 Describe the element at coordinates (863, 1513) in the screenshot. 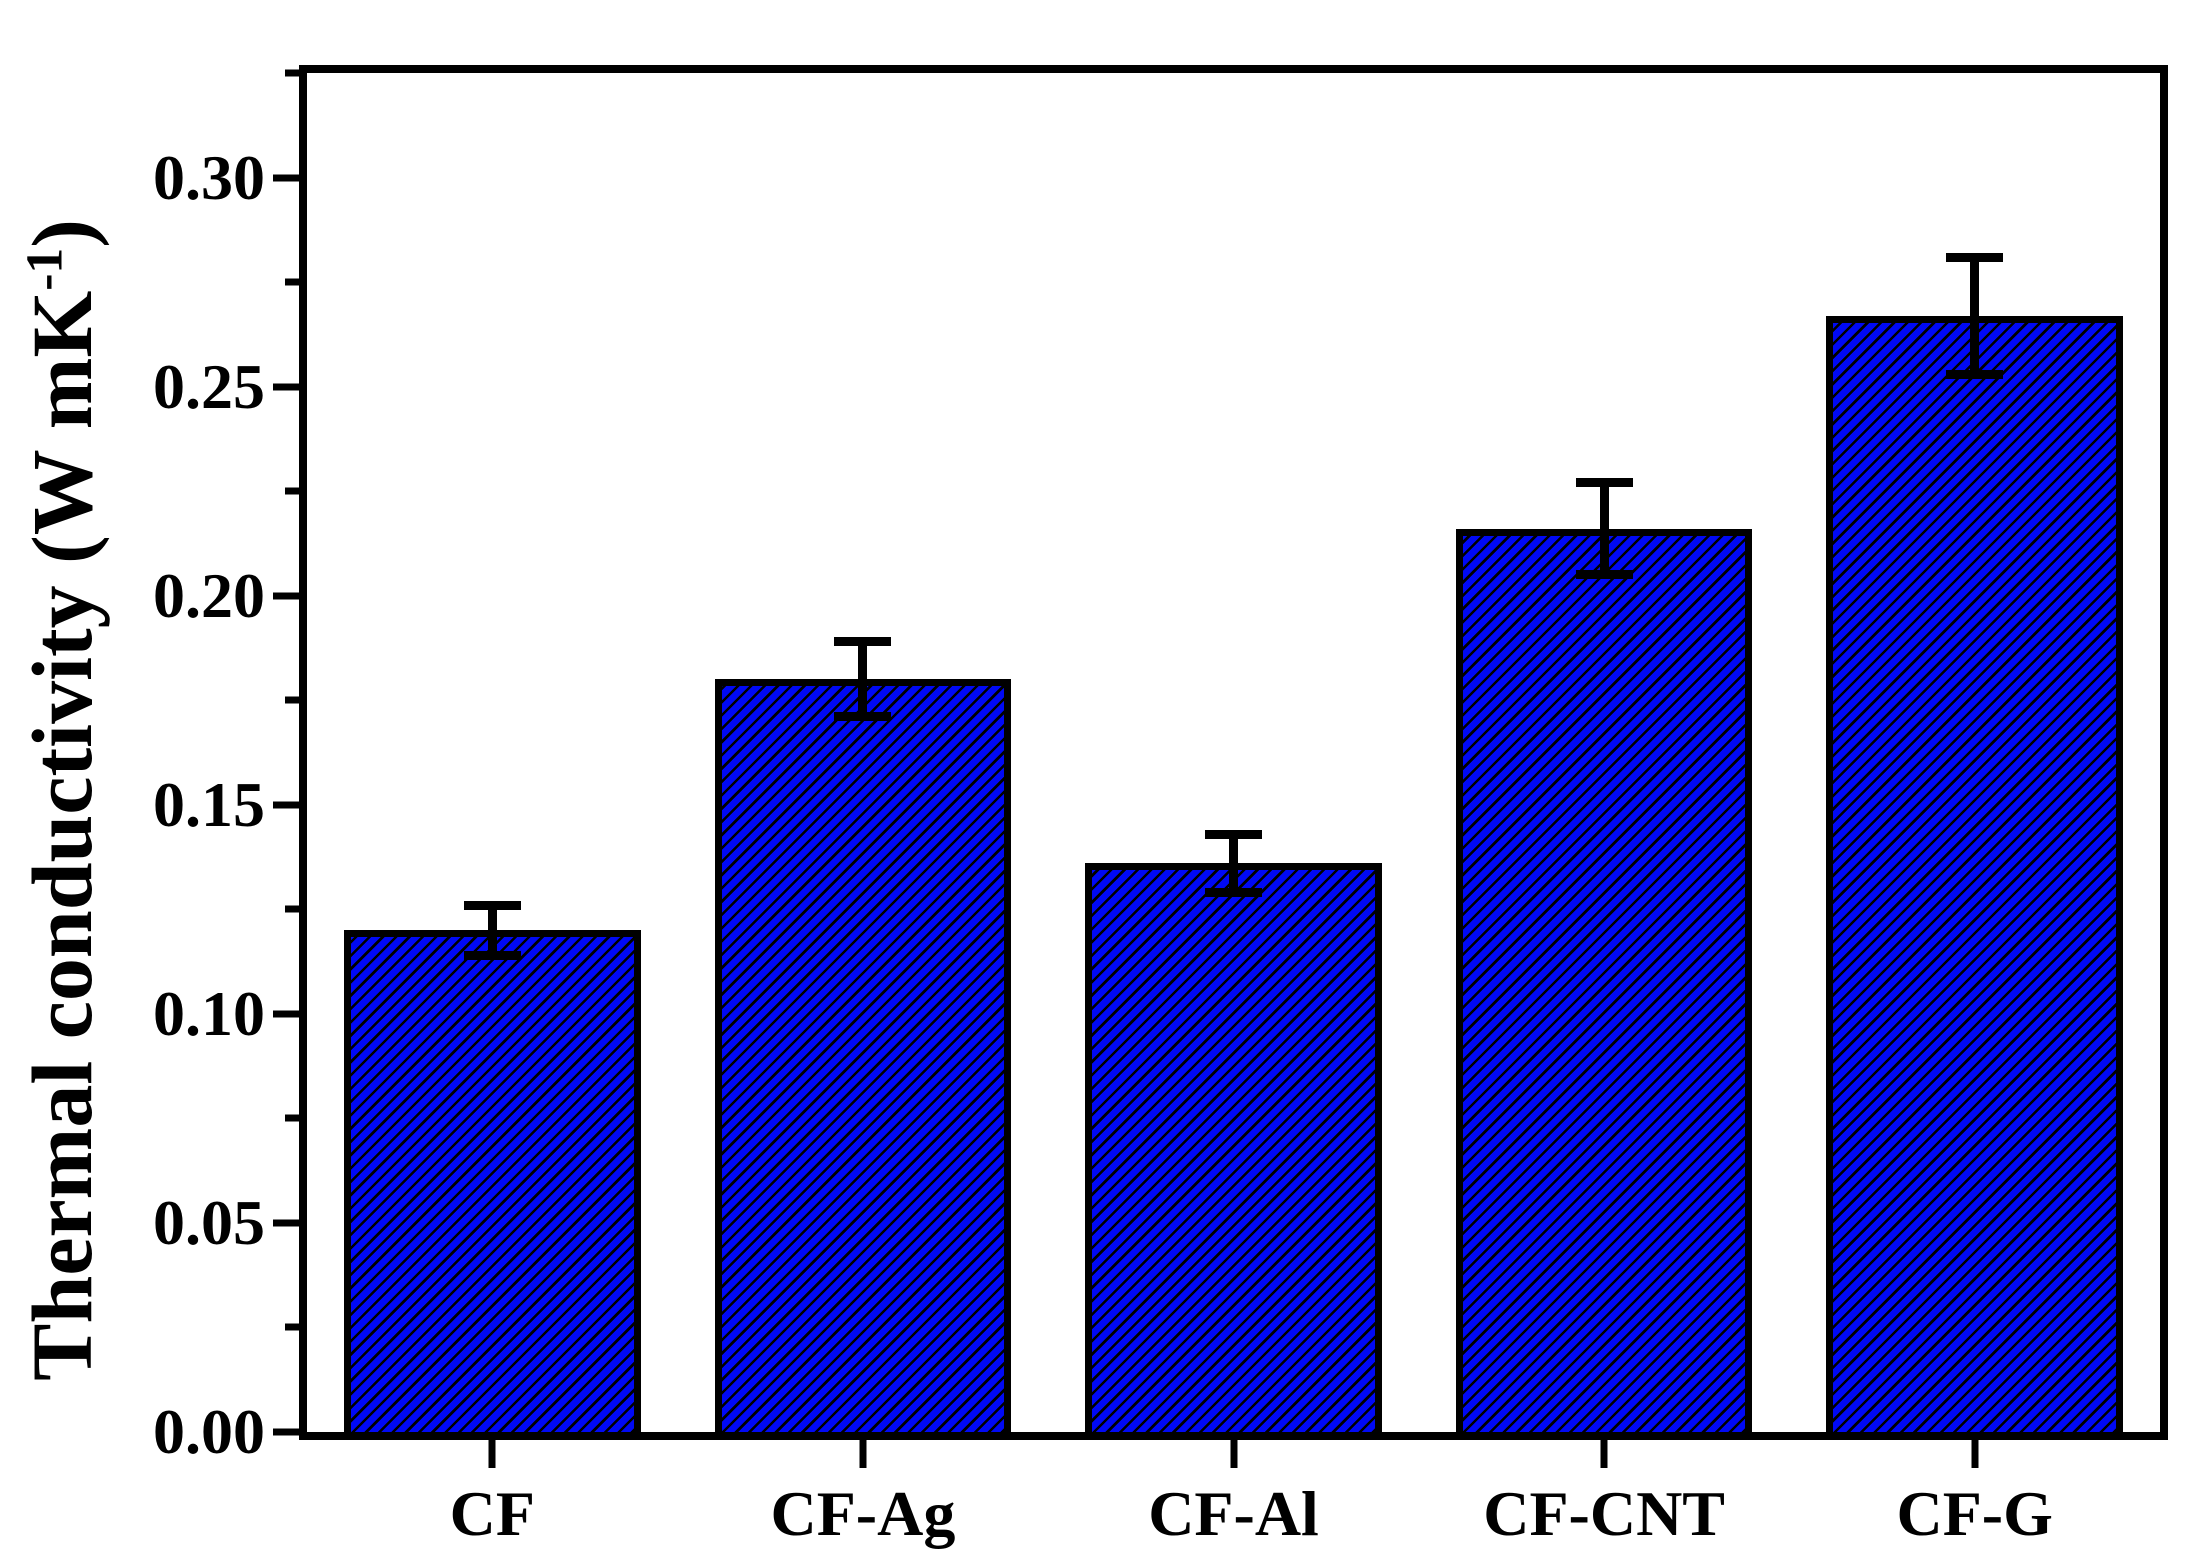

I see `x-axis-tick-label: CF-Ag` at that location.